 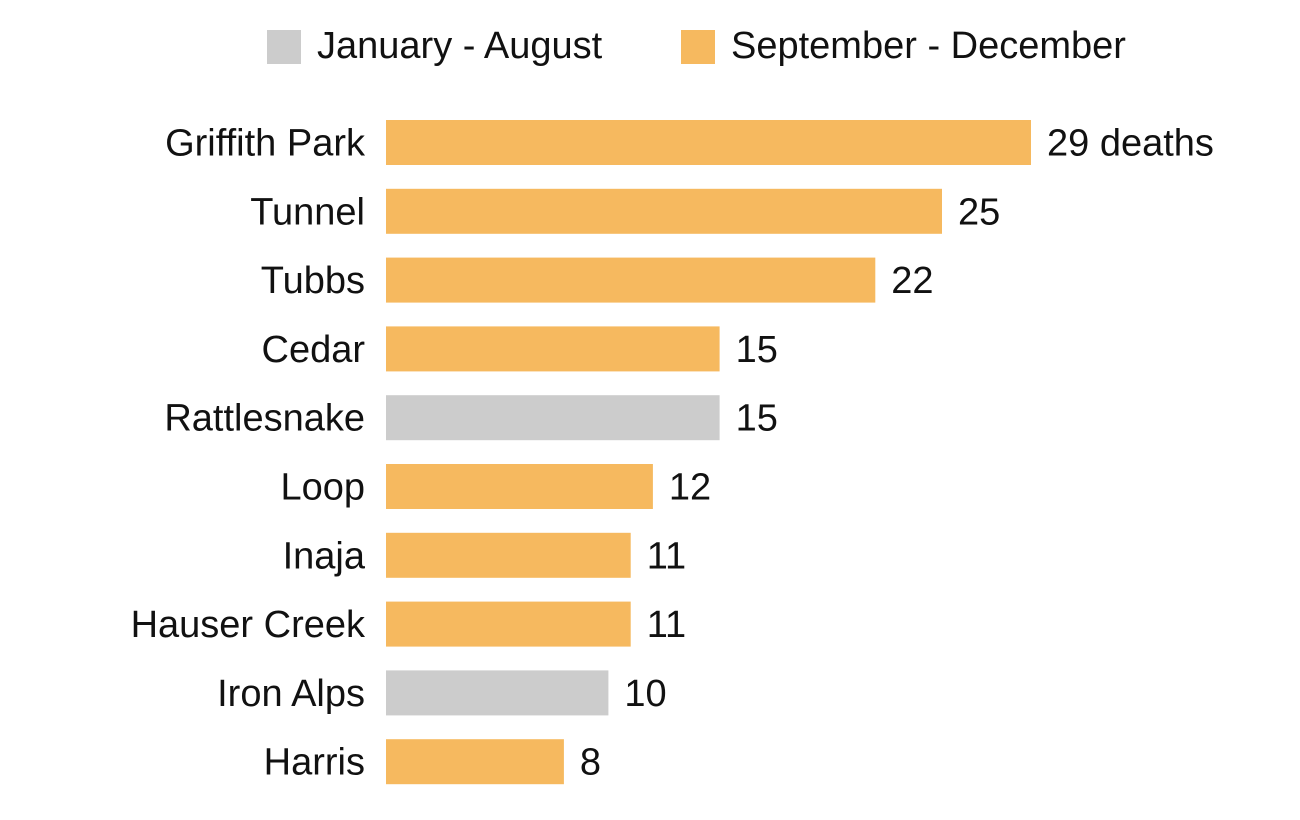 What do you see at coordinates (314, 350) in the screenshot?
I see `category-label-cedar: Cedar` at bounding box center [314, 350].